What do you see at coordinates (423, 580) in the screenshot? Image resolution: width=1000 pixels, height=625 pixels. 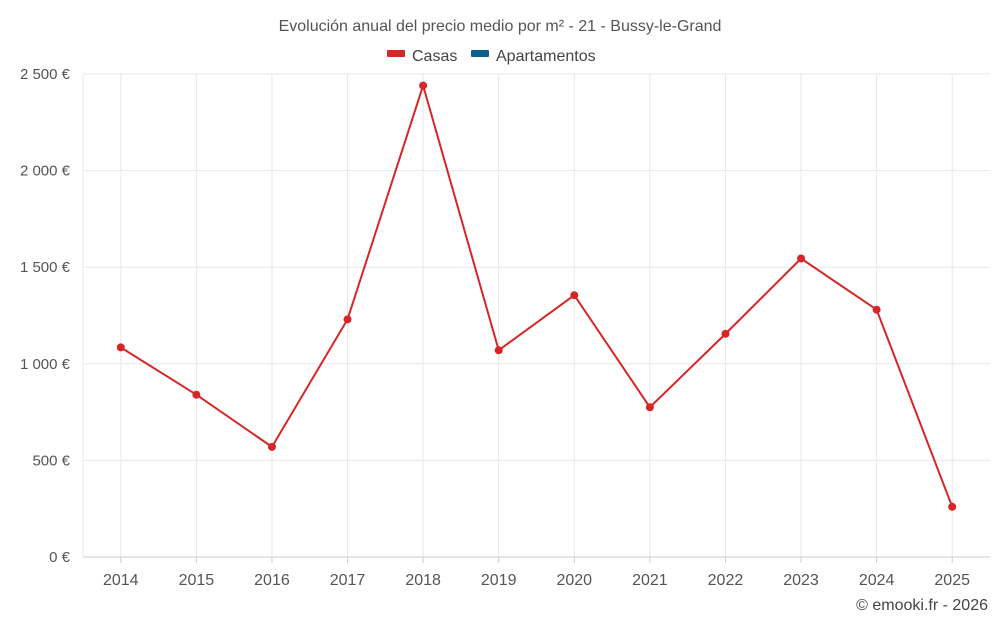 I see `x-tick-label: 2018` at bounding box center [423, 580].